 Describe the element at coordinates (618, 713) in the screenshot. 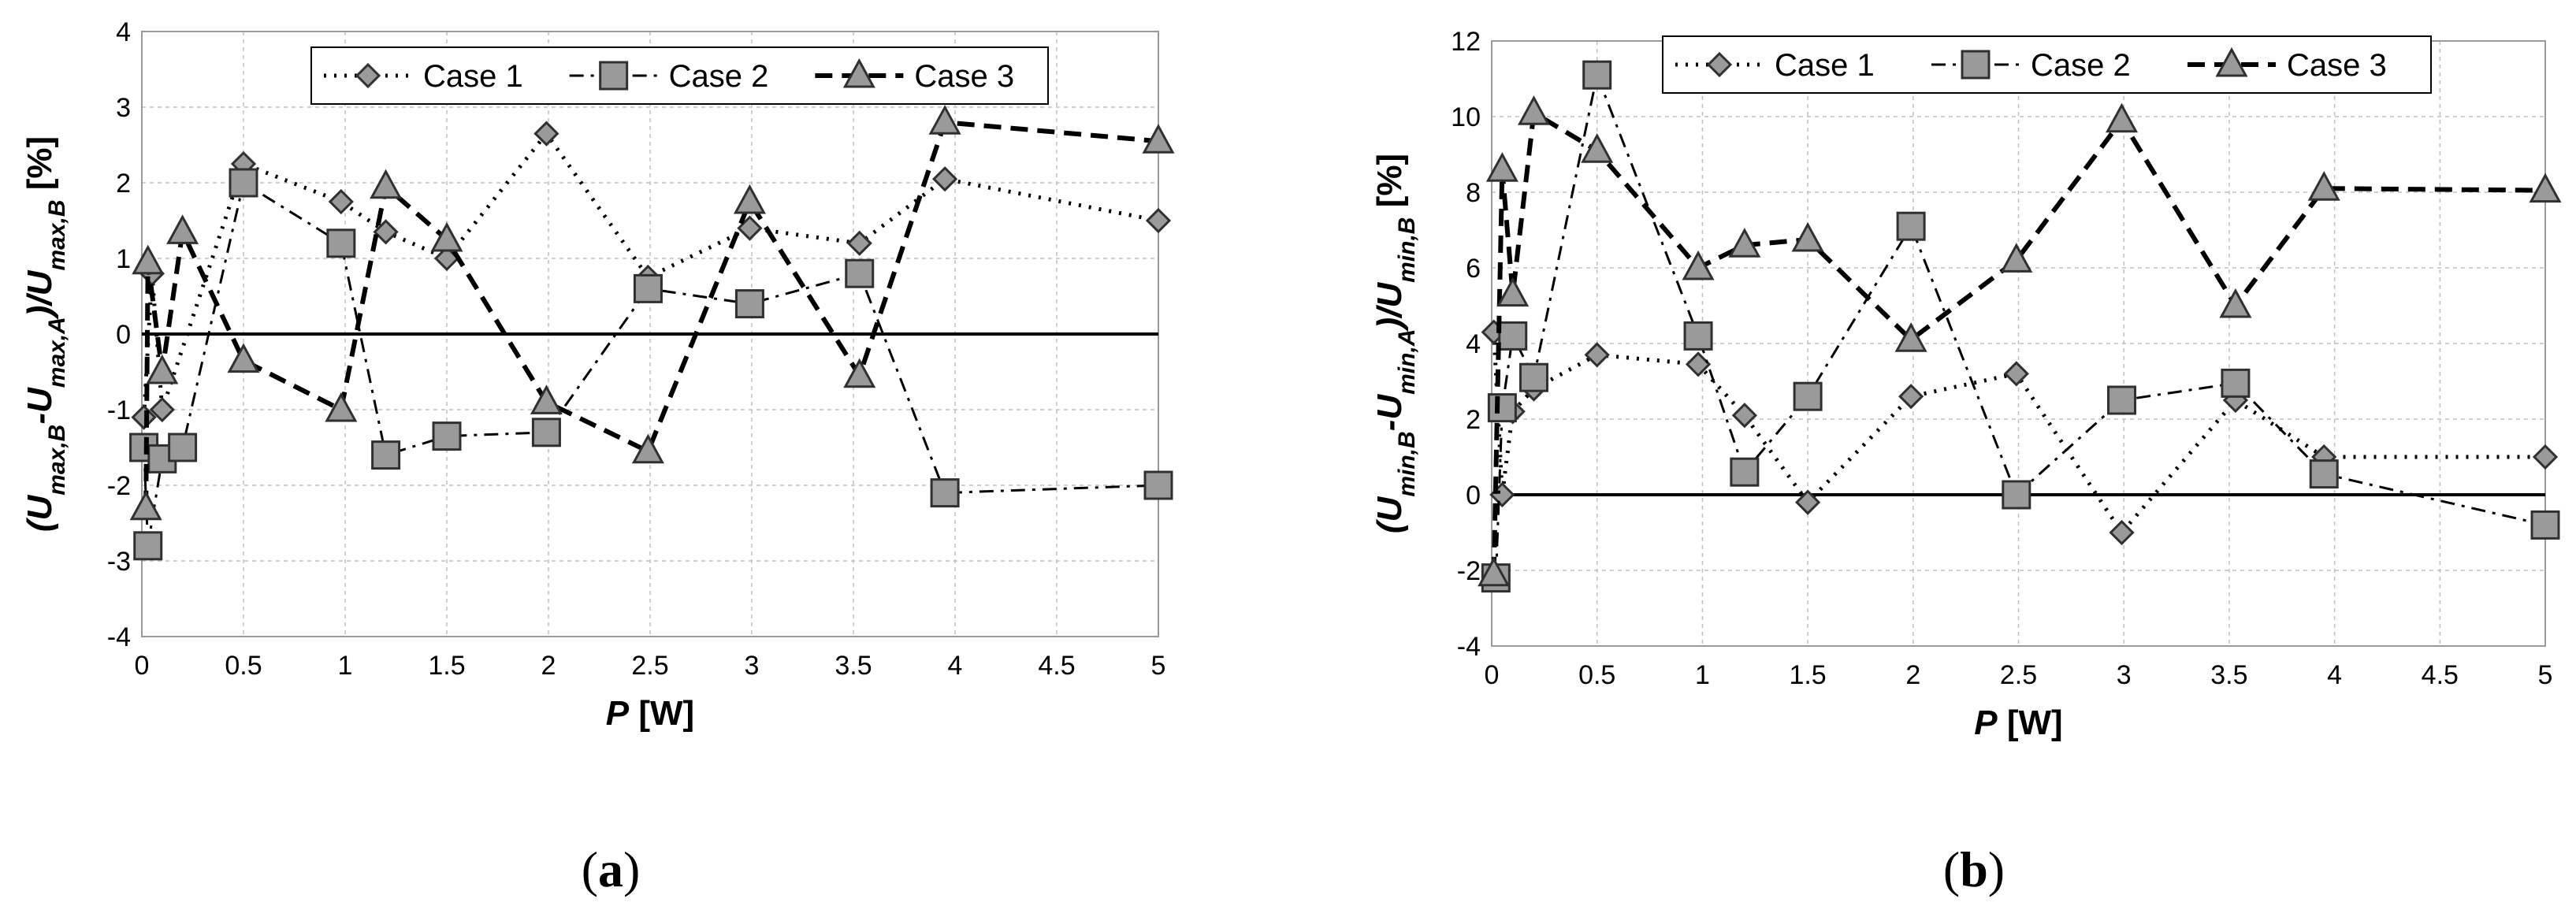

I see `x-axis-label-var: P` at that location.